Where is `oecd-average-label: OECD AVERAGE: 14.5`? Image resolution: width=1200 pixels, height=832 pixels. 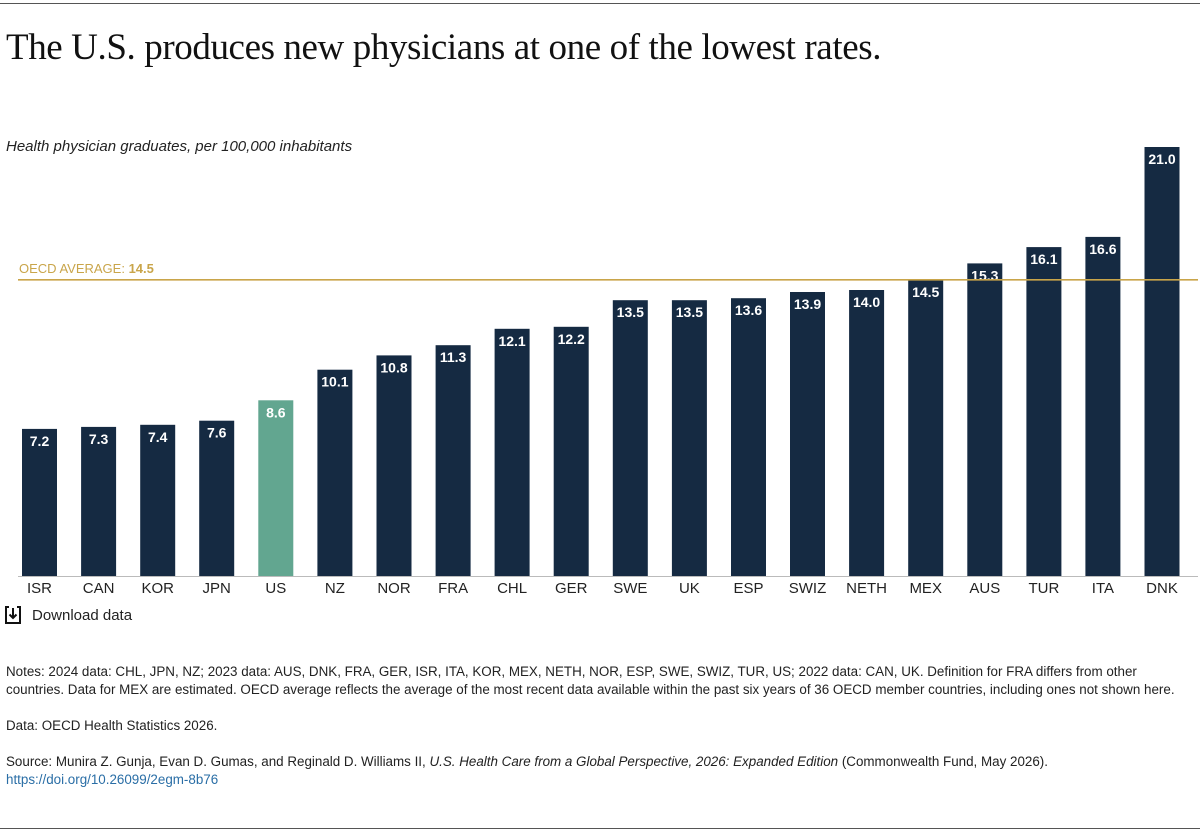
oecd-average-label: OECD AVERAGE: 14.5 is located at coordinates (86, 268).